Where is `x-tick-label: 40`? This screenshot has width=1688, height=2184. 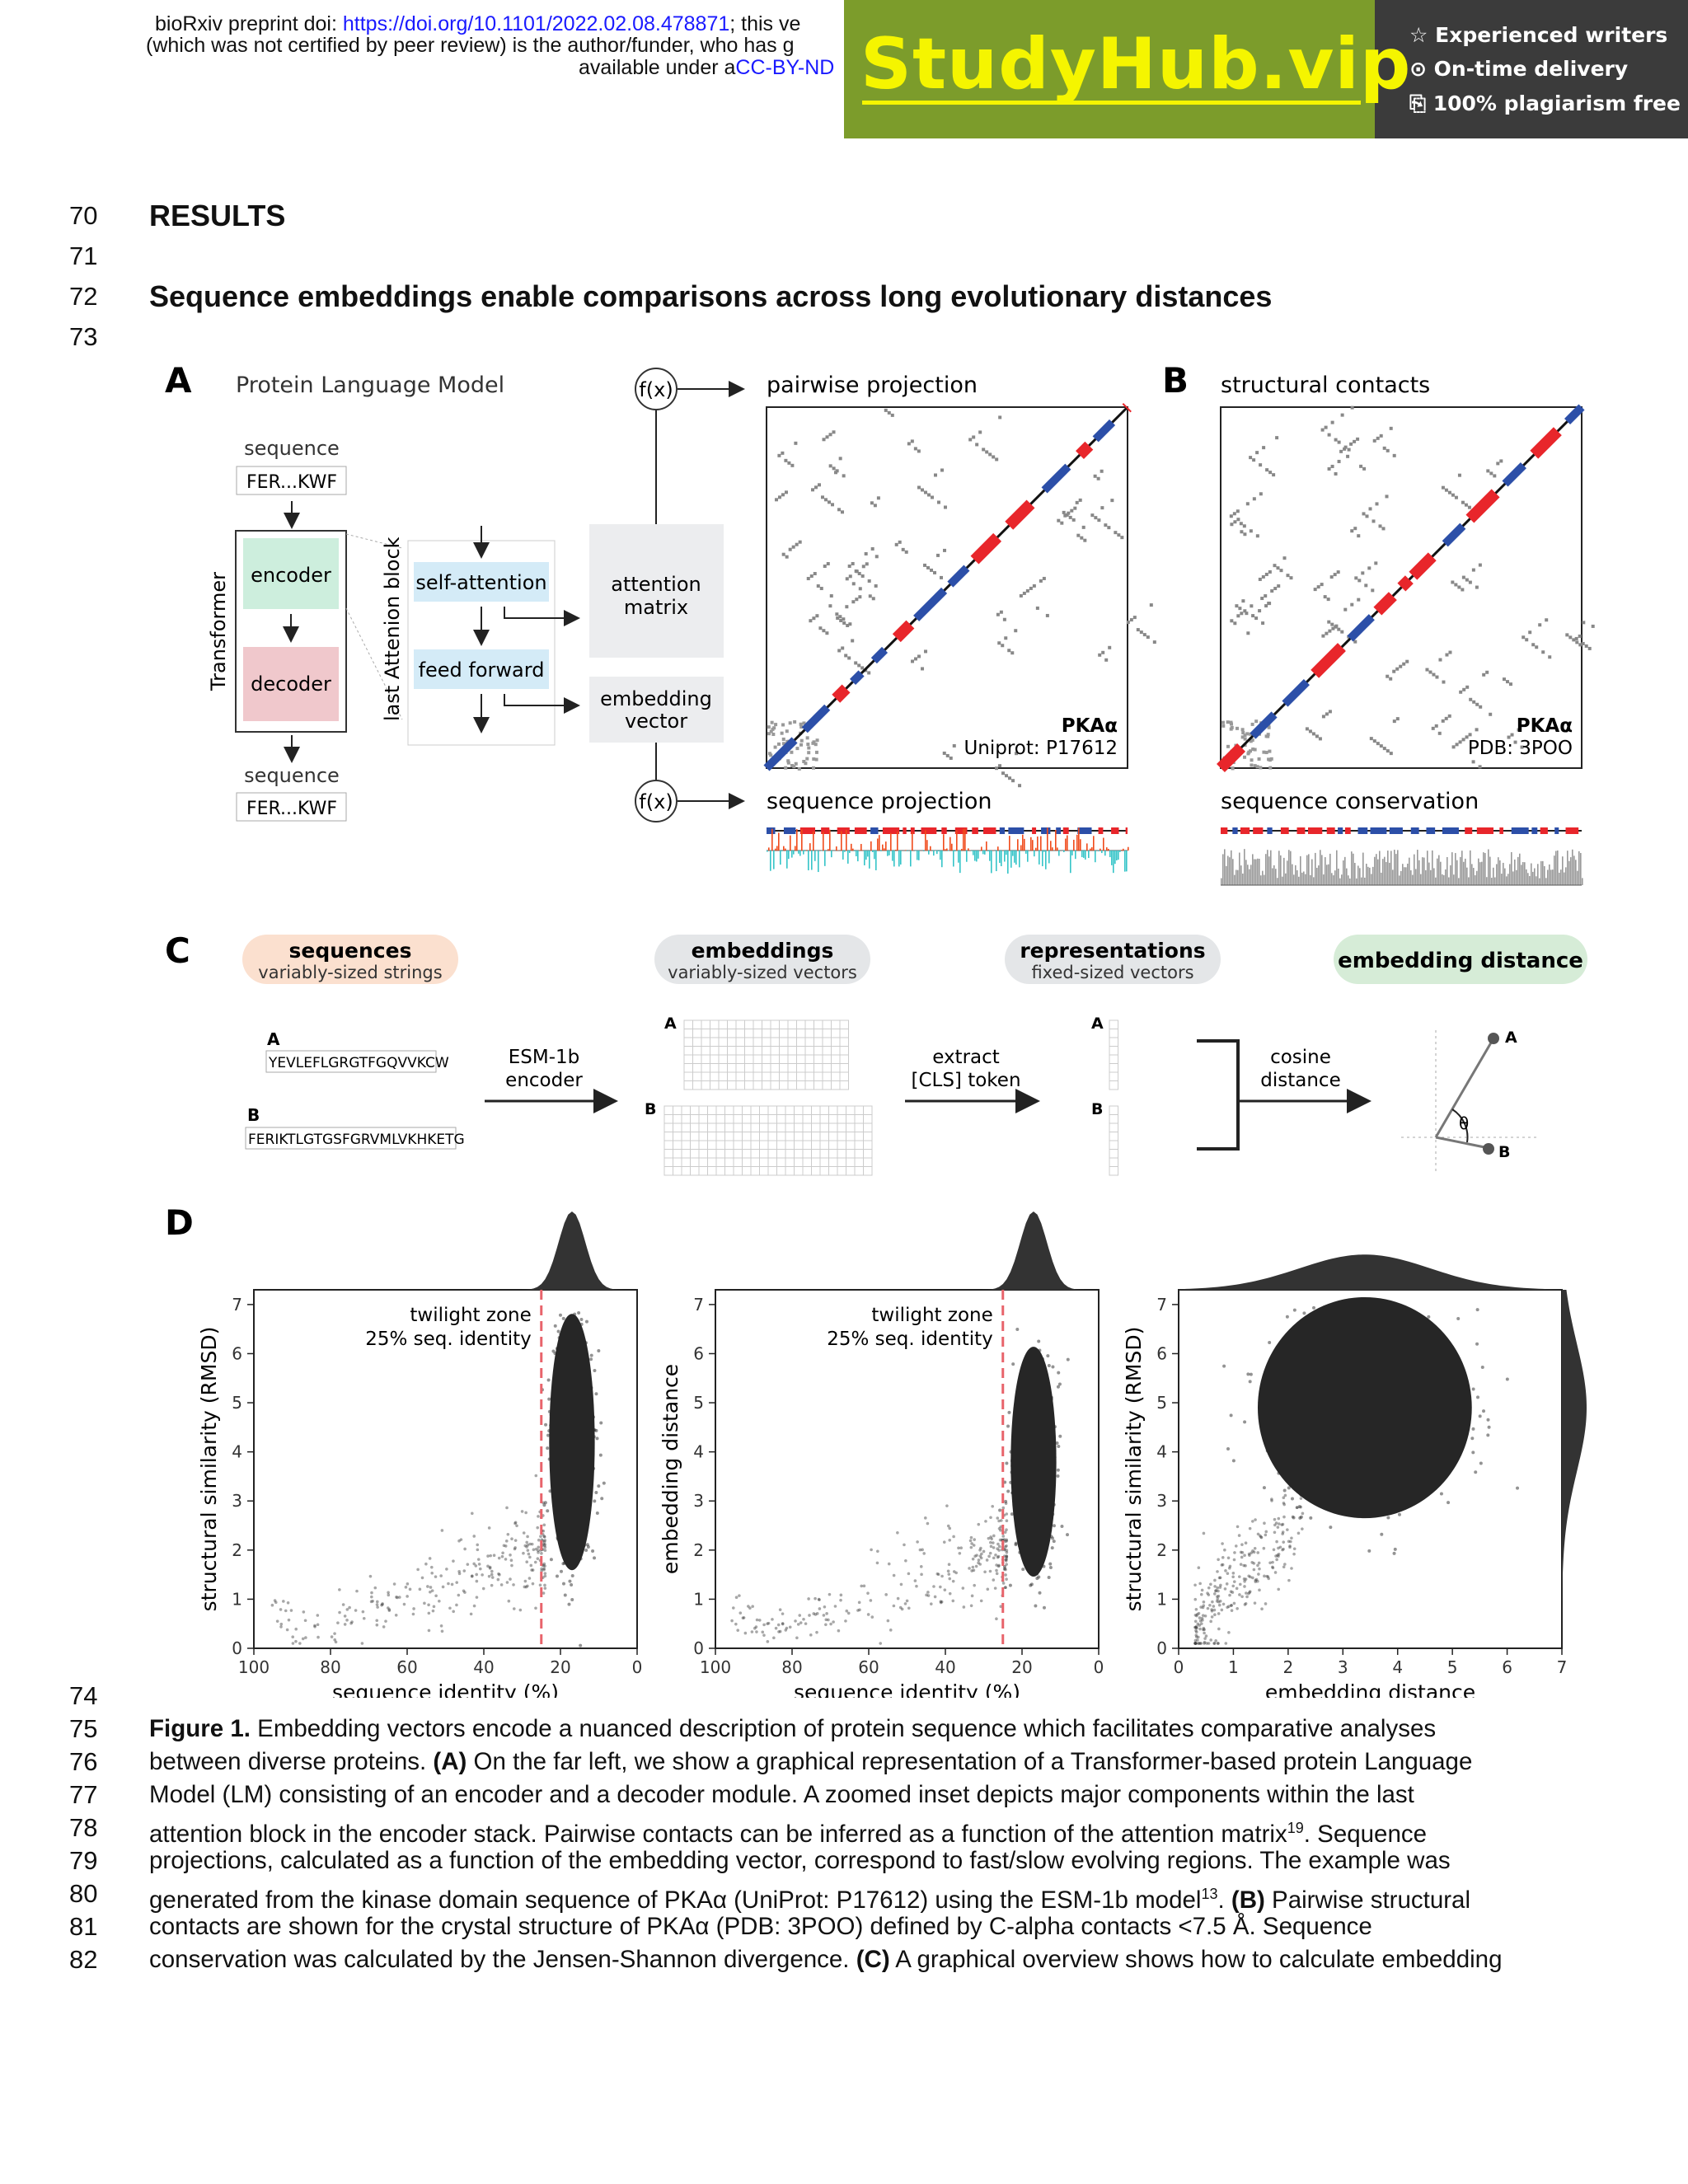
x-tick-label: 40 is located at coordinates (945, 1667).